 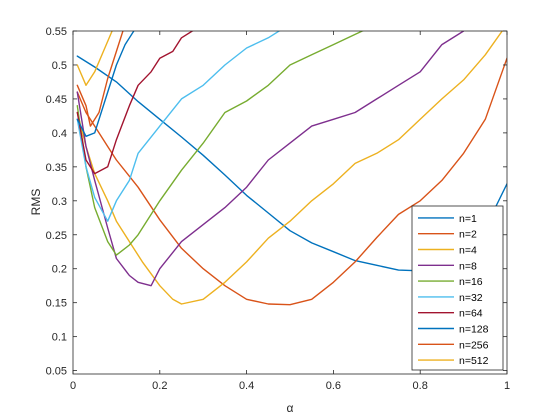 What do you see at coordinates (56, 32) in the screenshot?
I see `y-tick-label: 0.55` at bounding box center [56, 32].